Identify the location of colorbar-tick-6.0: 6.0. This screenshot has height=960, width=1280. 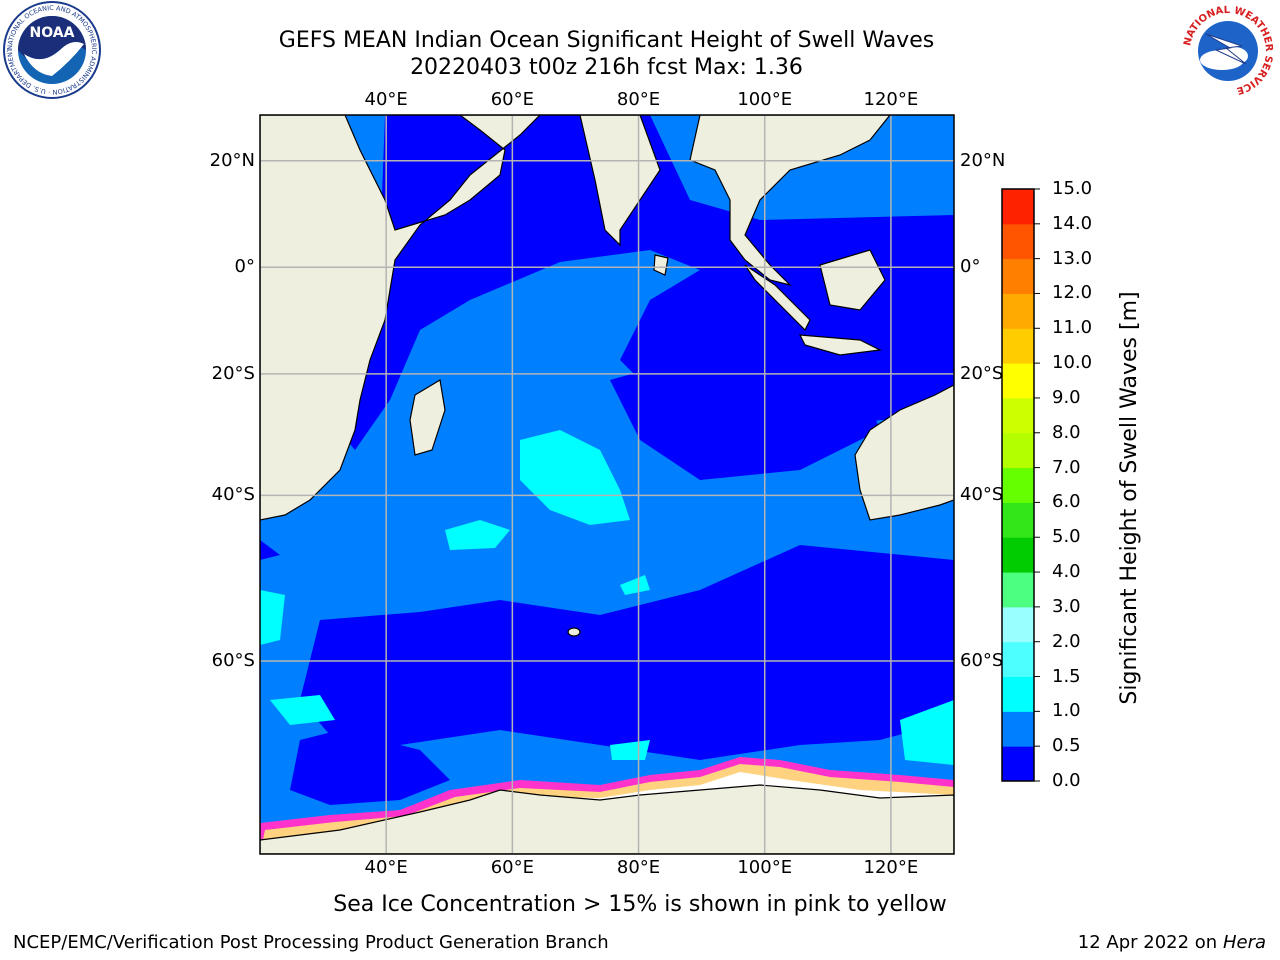
(1066, 502).